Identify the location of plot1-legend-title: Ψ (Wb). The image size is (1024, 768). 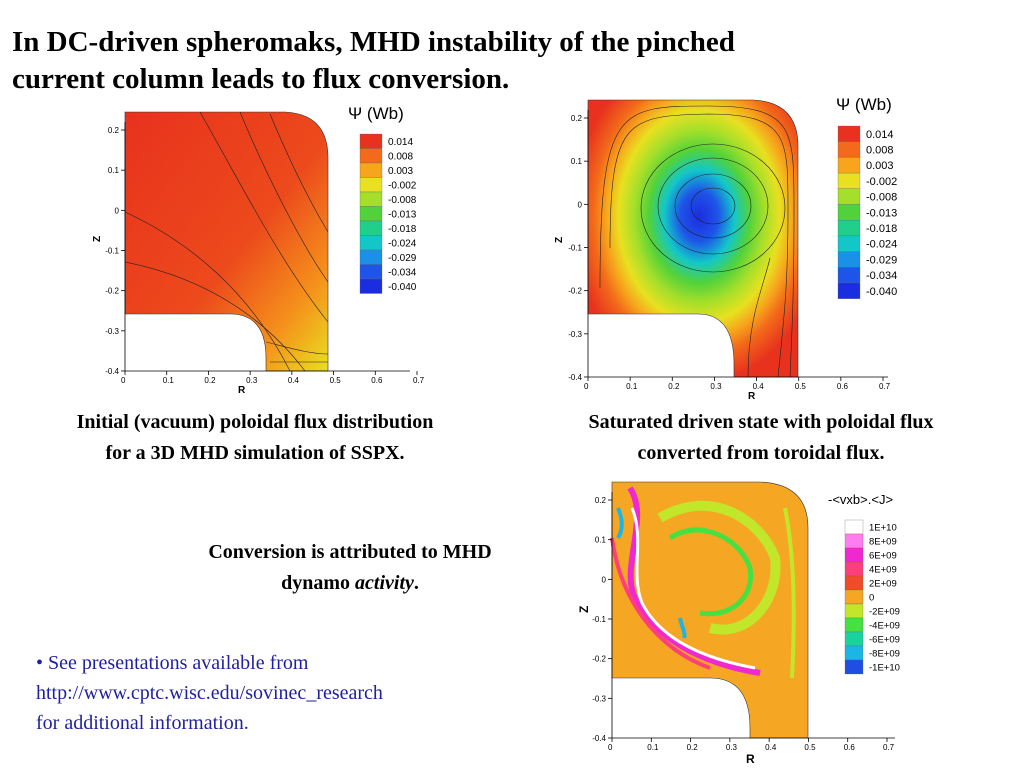
(376, 113).